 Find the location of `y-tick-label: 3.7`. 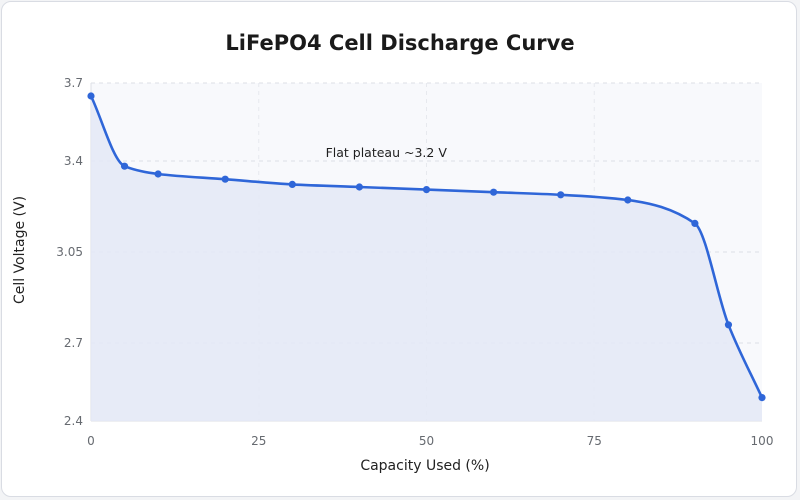

y-tick-label: 3.7 is located at coordinates (73, 83).